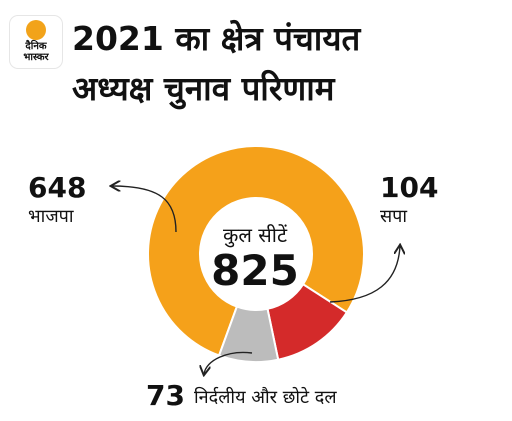 The width and height of the screenshot is (512, 421). I want to click on others-value-label: 73, so click(165, 395).